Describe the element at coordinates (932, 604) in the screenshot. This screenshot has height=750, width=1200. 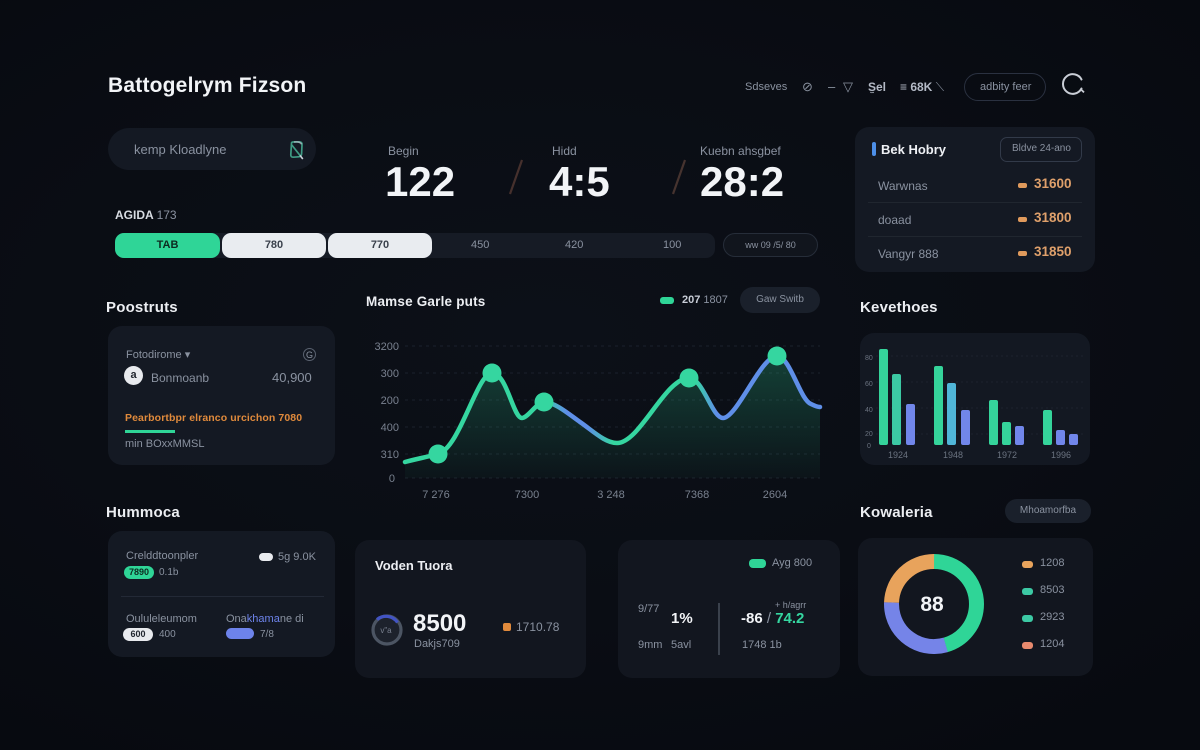
I see `svg-text: 88` at that location.